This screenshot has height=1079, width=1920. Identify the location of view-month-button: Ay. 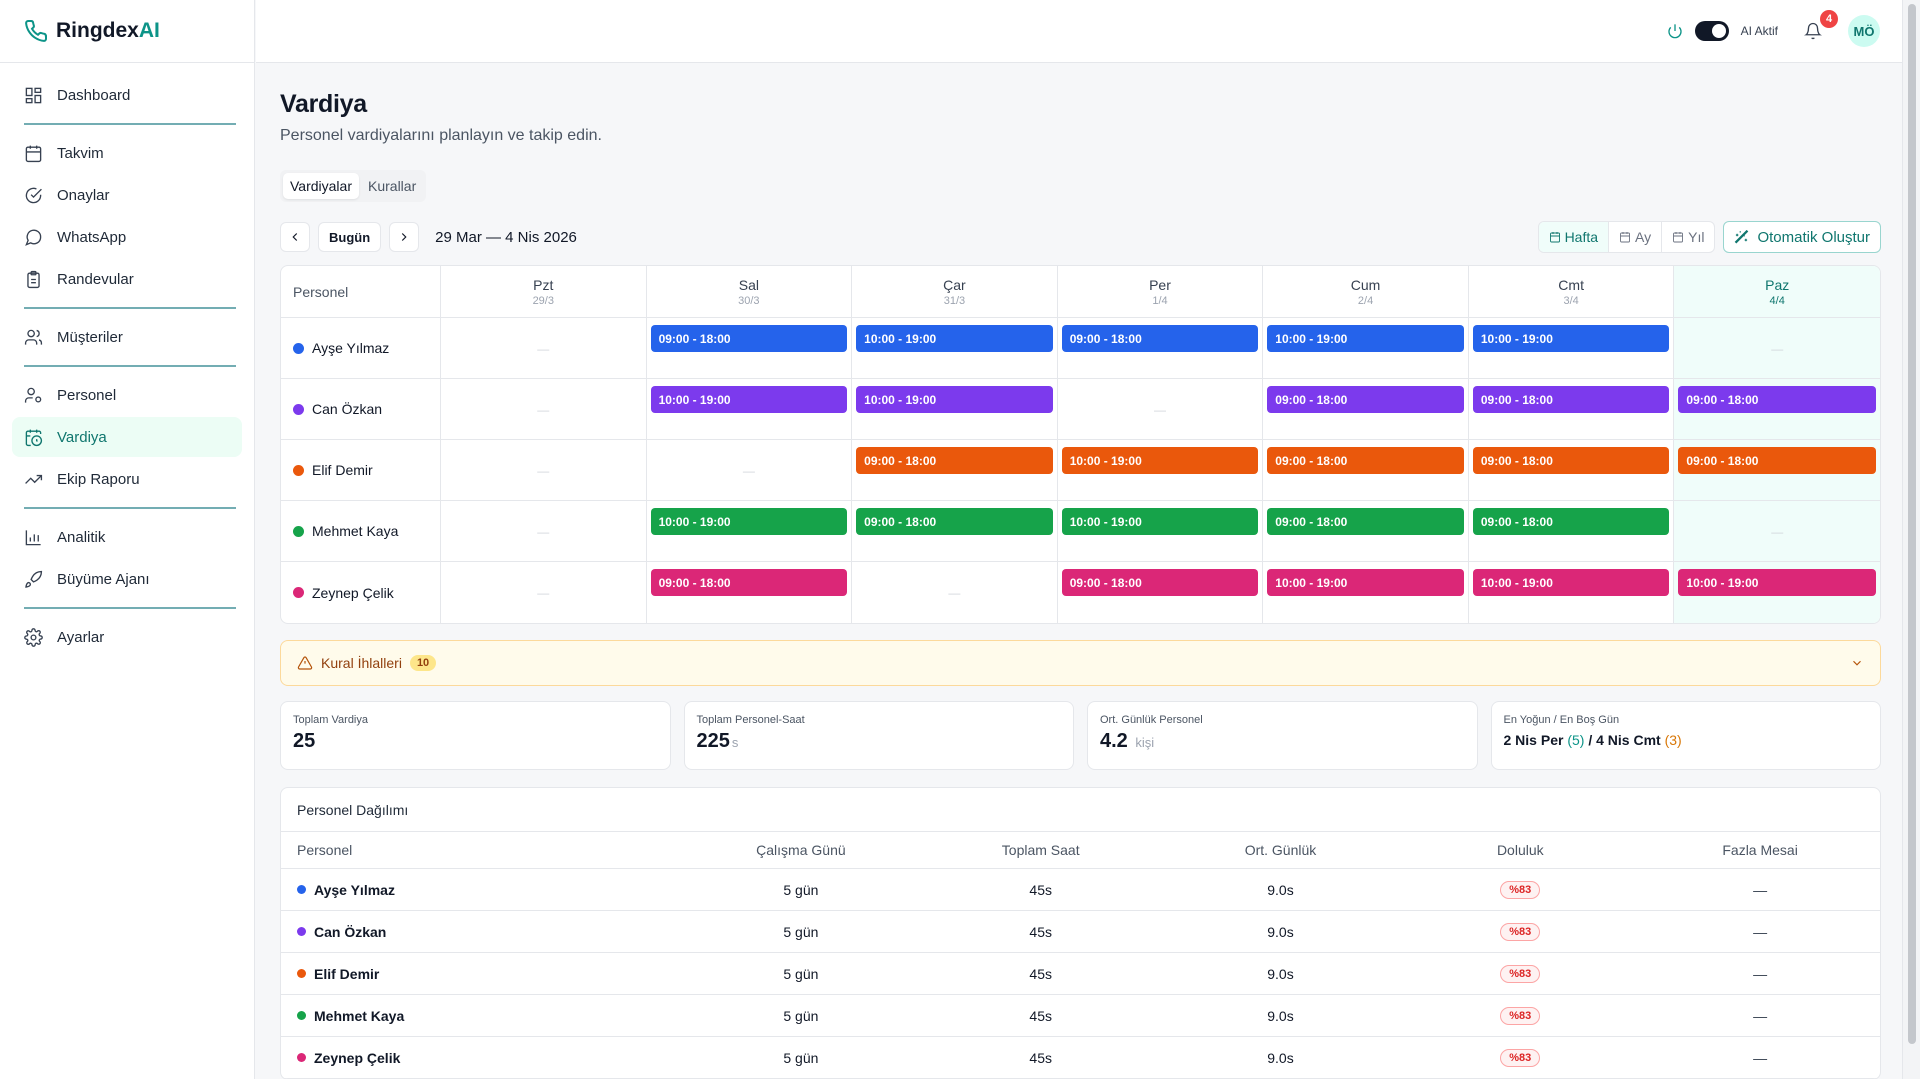
(1636, 237).